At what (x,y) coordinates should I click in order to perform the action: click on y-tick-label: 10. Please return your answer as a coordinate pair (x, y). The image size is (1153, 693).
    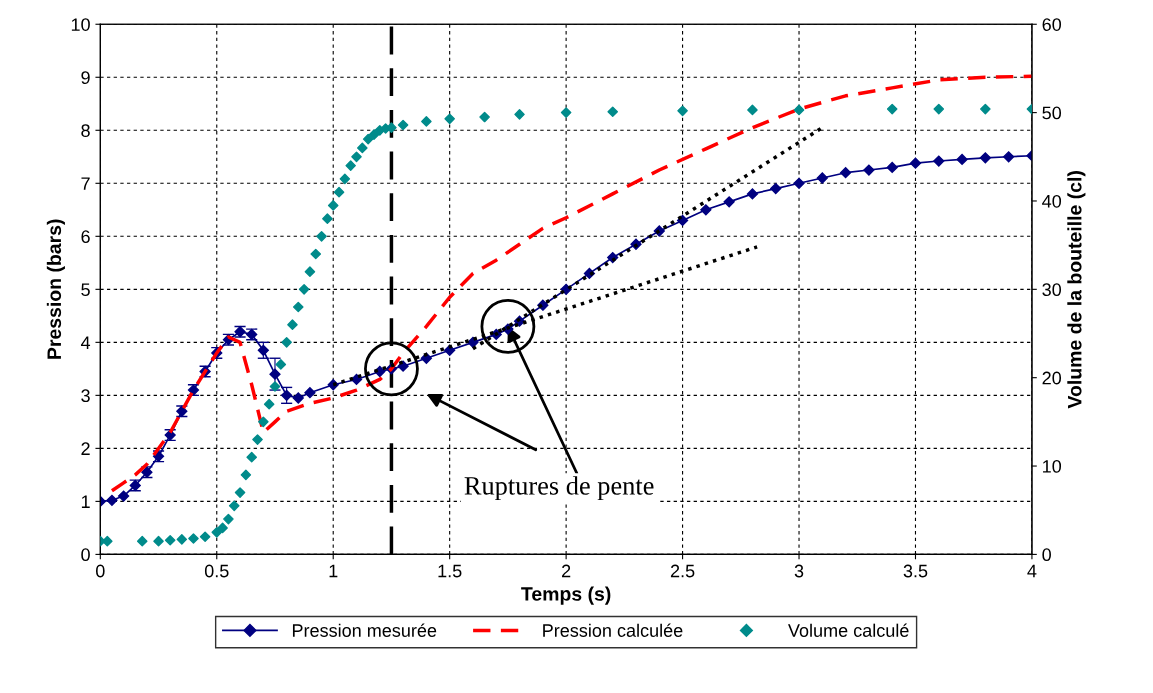
    Looking at the image, I should click on (80, 24).